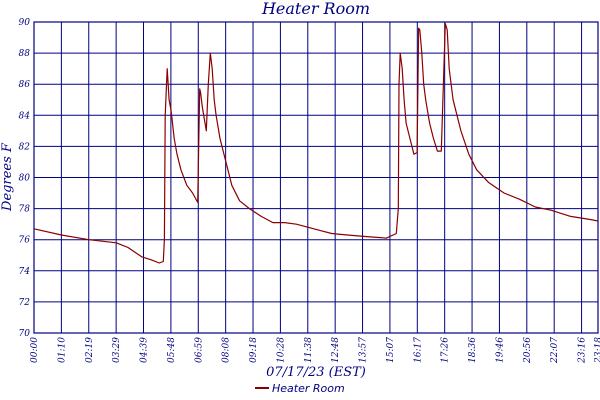  I want to click on x-tick-label: 11:38, so click(309, 350).